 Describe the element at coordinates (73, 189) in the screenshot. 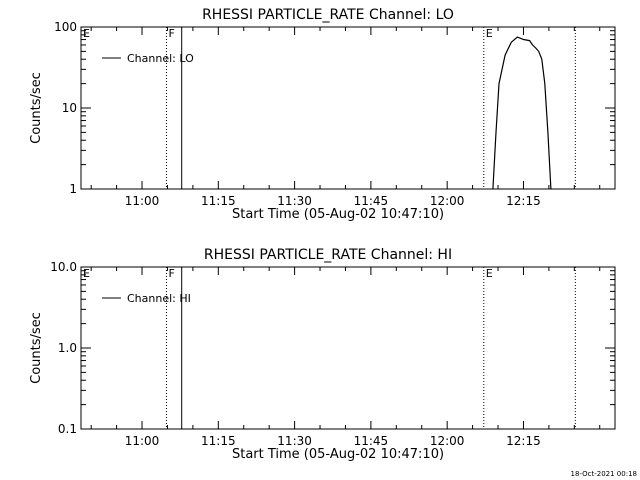

I see `y-tick-label: 1` at that location.